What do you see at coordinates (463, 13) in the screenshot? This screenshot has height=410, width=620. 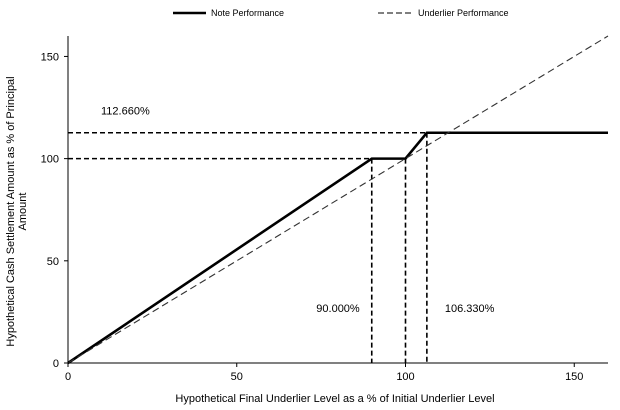 I see `legend-label-underlier-performance: Underlier Performance` at bounding box center [463, 13].